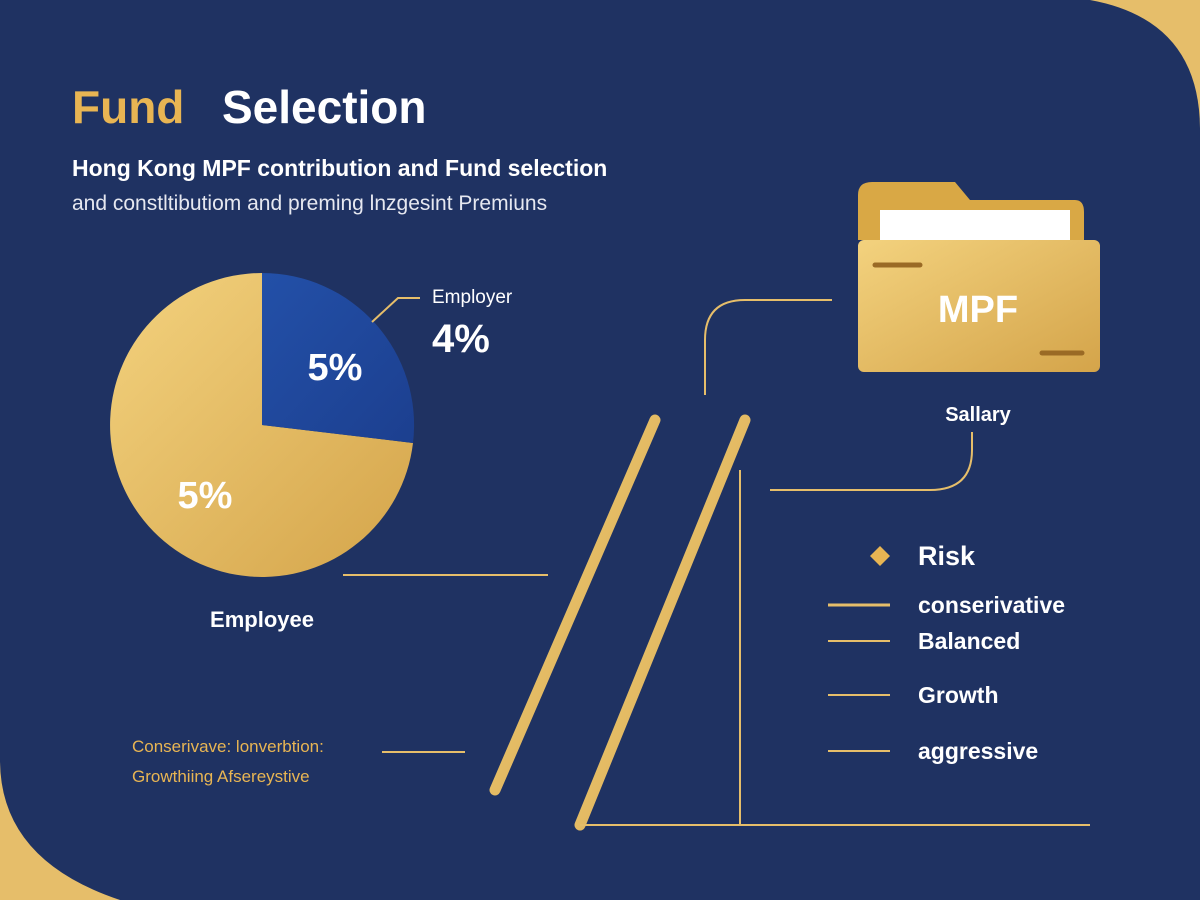 This screenshot has height=905, width=1200. I want to click on employer-leader, so click(395, 310).